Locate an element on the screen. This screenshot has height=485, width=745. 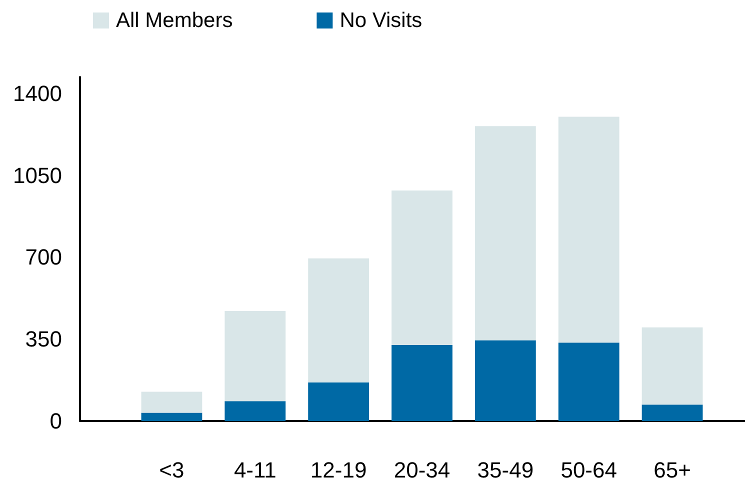
x-tick-label: 65+ is located at coordinates (672, 470).